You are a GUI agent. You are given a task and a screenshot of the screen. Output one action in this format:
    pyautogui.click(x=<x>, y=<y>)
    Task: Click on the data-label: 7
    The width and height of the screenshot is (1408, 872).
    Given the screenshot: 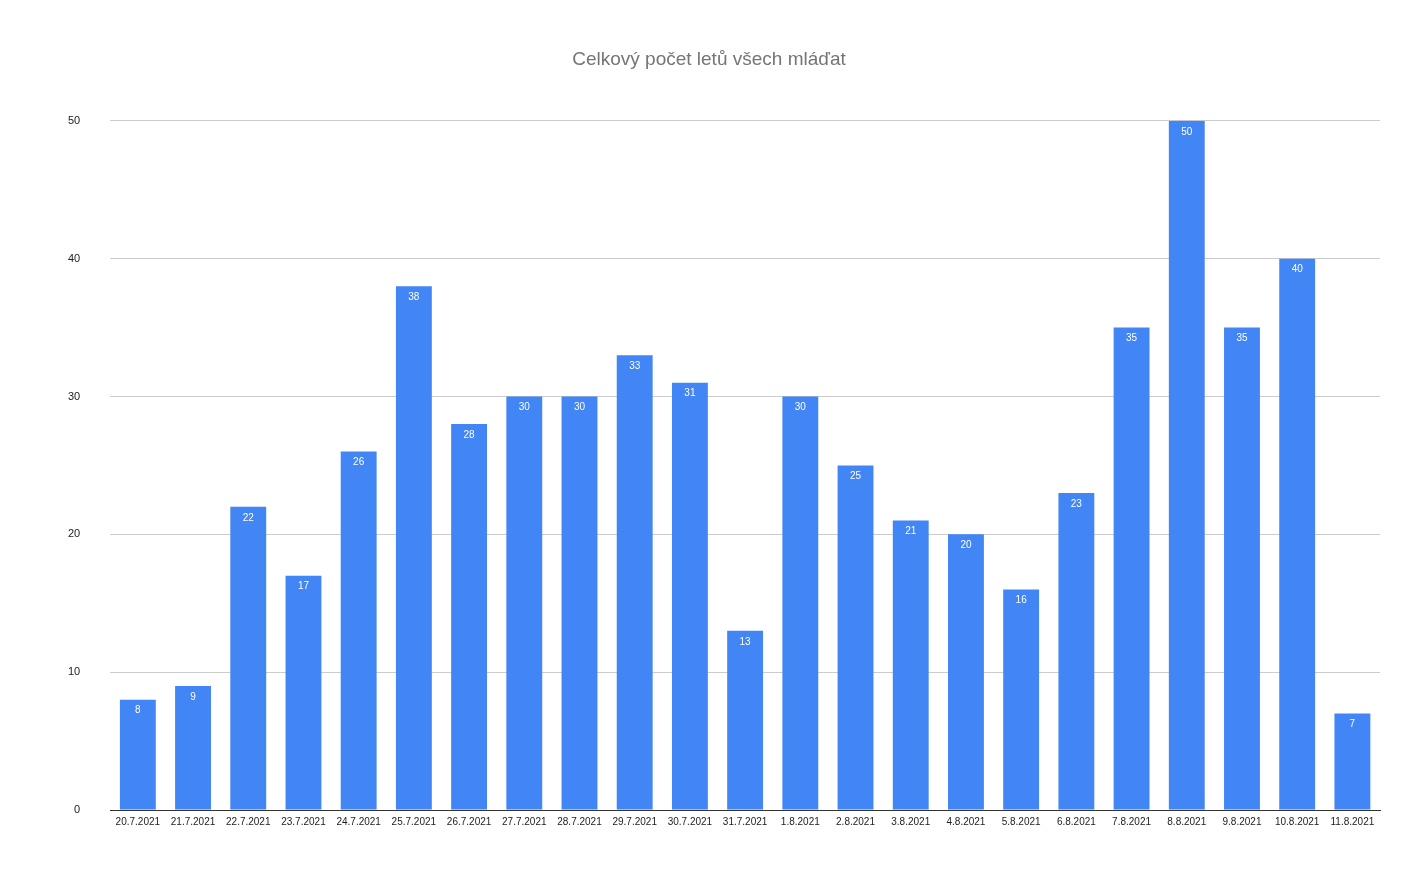 What is the action you would take?
    pyautogui.click(x=1352, y=724)
    